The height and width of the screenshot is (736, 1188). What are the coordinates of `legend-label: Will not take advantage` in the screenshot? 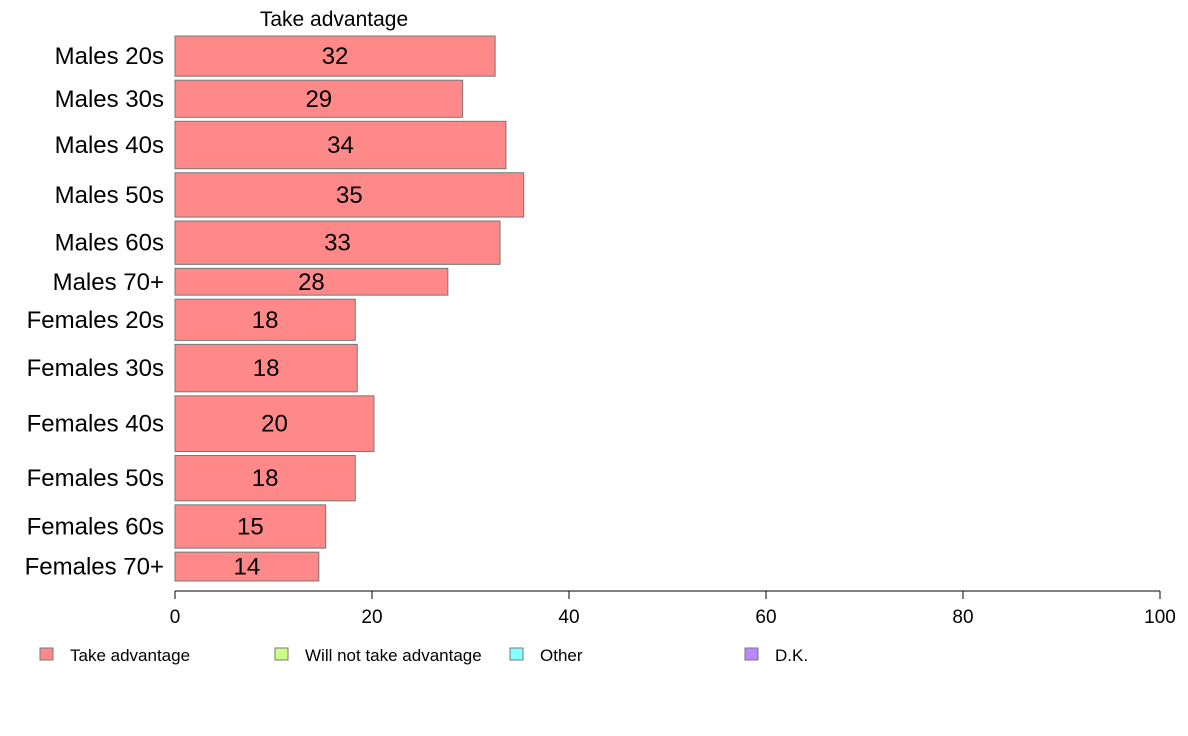 It's located at (393, 655).